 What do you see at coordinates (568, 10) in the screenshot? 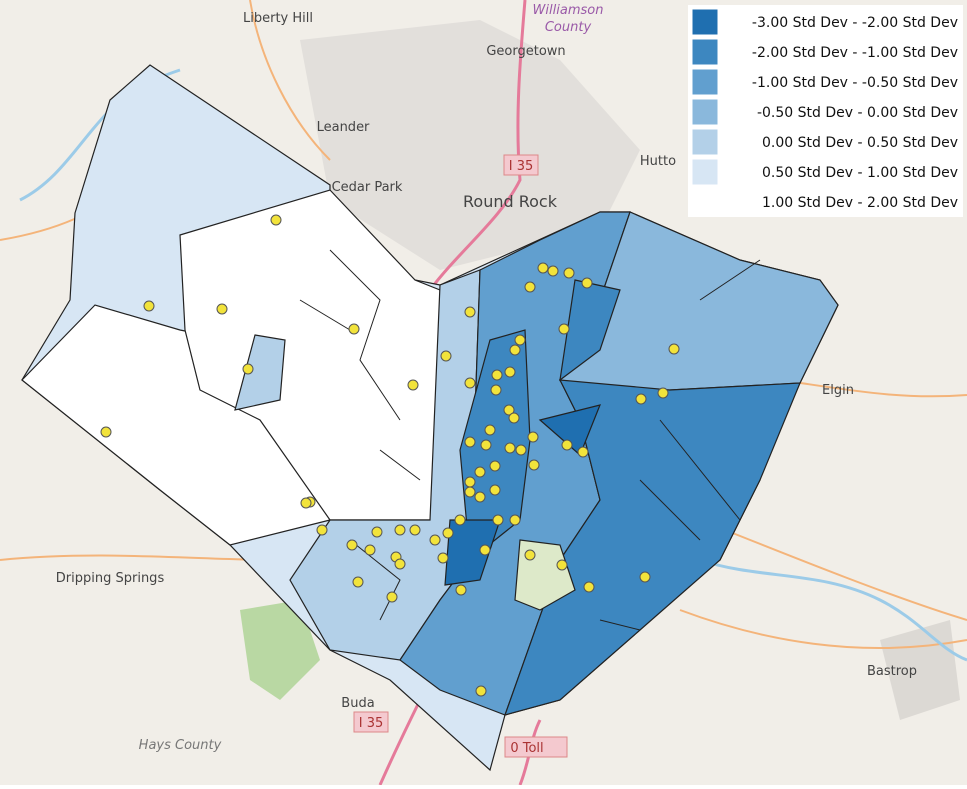
I see `place-label: Williamson` at bounding box center [568, 10].